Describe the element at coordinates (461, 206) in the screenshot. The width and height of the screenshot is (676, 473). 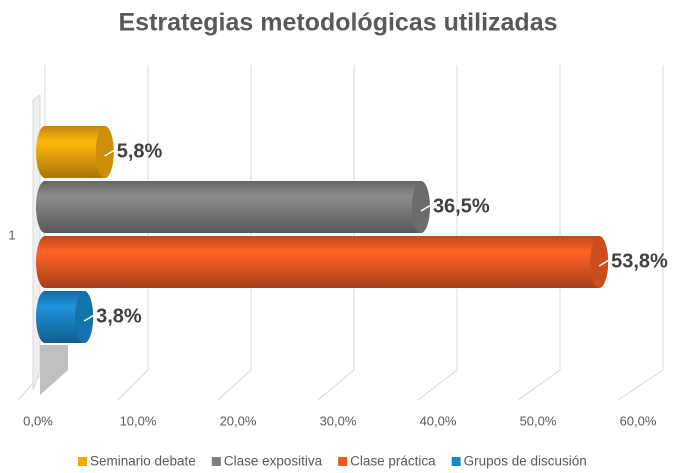
I see `data-label: 36,5%` at that location.